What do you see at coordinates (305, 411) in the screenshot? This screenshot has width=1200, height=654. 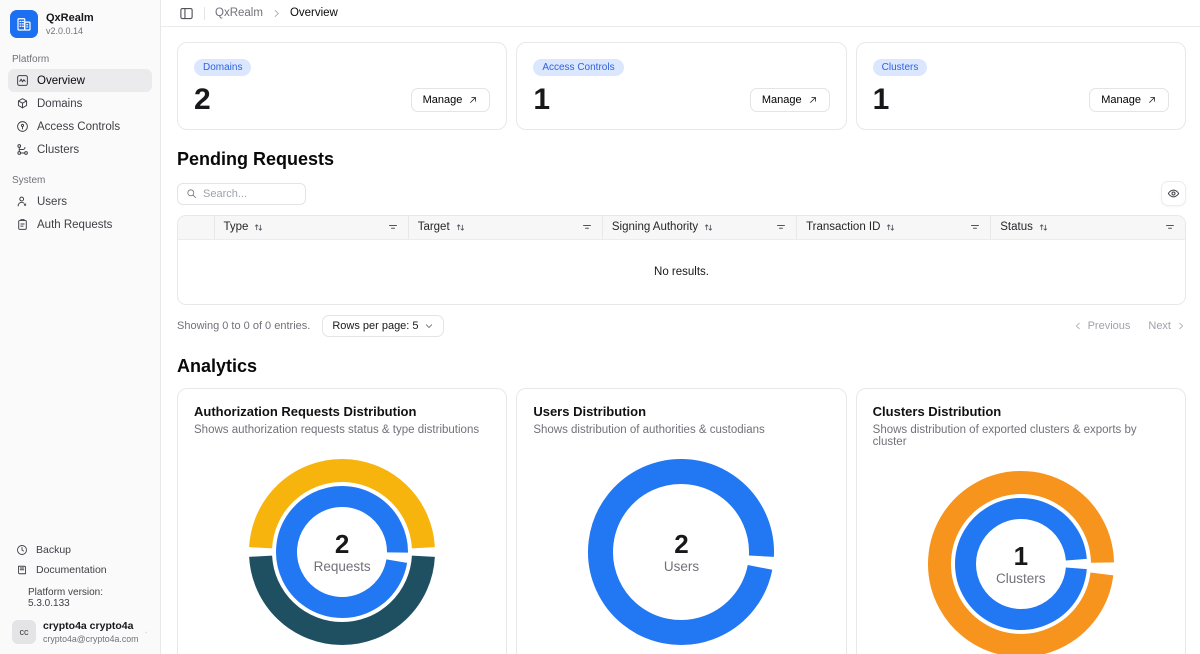 I see `chart-title: Authorization Requests Distribution` at bounding box center [305, 411].